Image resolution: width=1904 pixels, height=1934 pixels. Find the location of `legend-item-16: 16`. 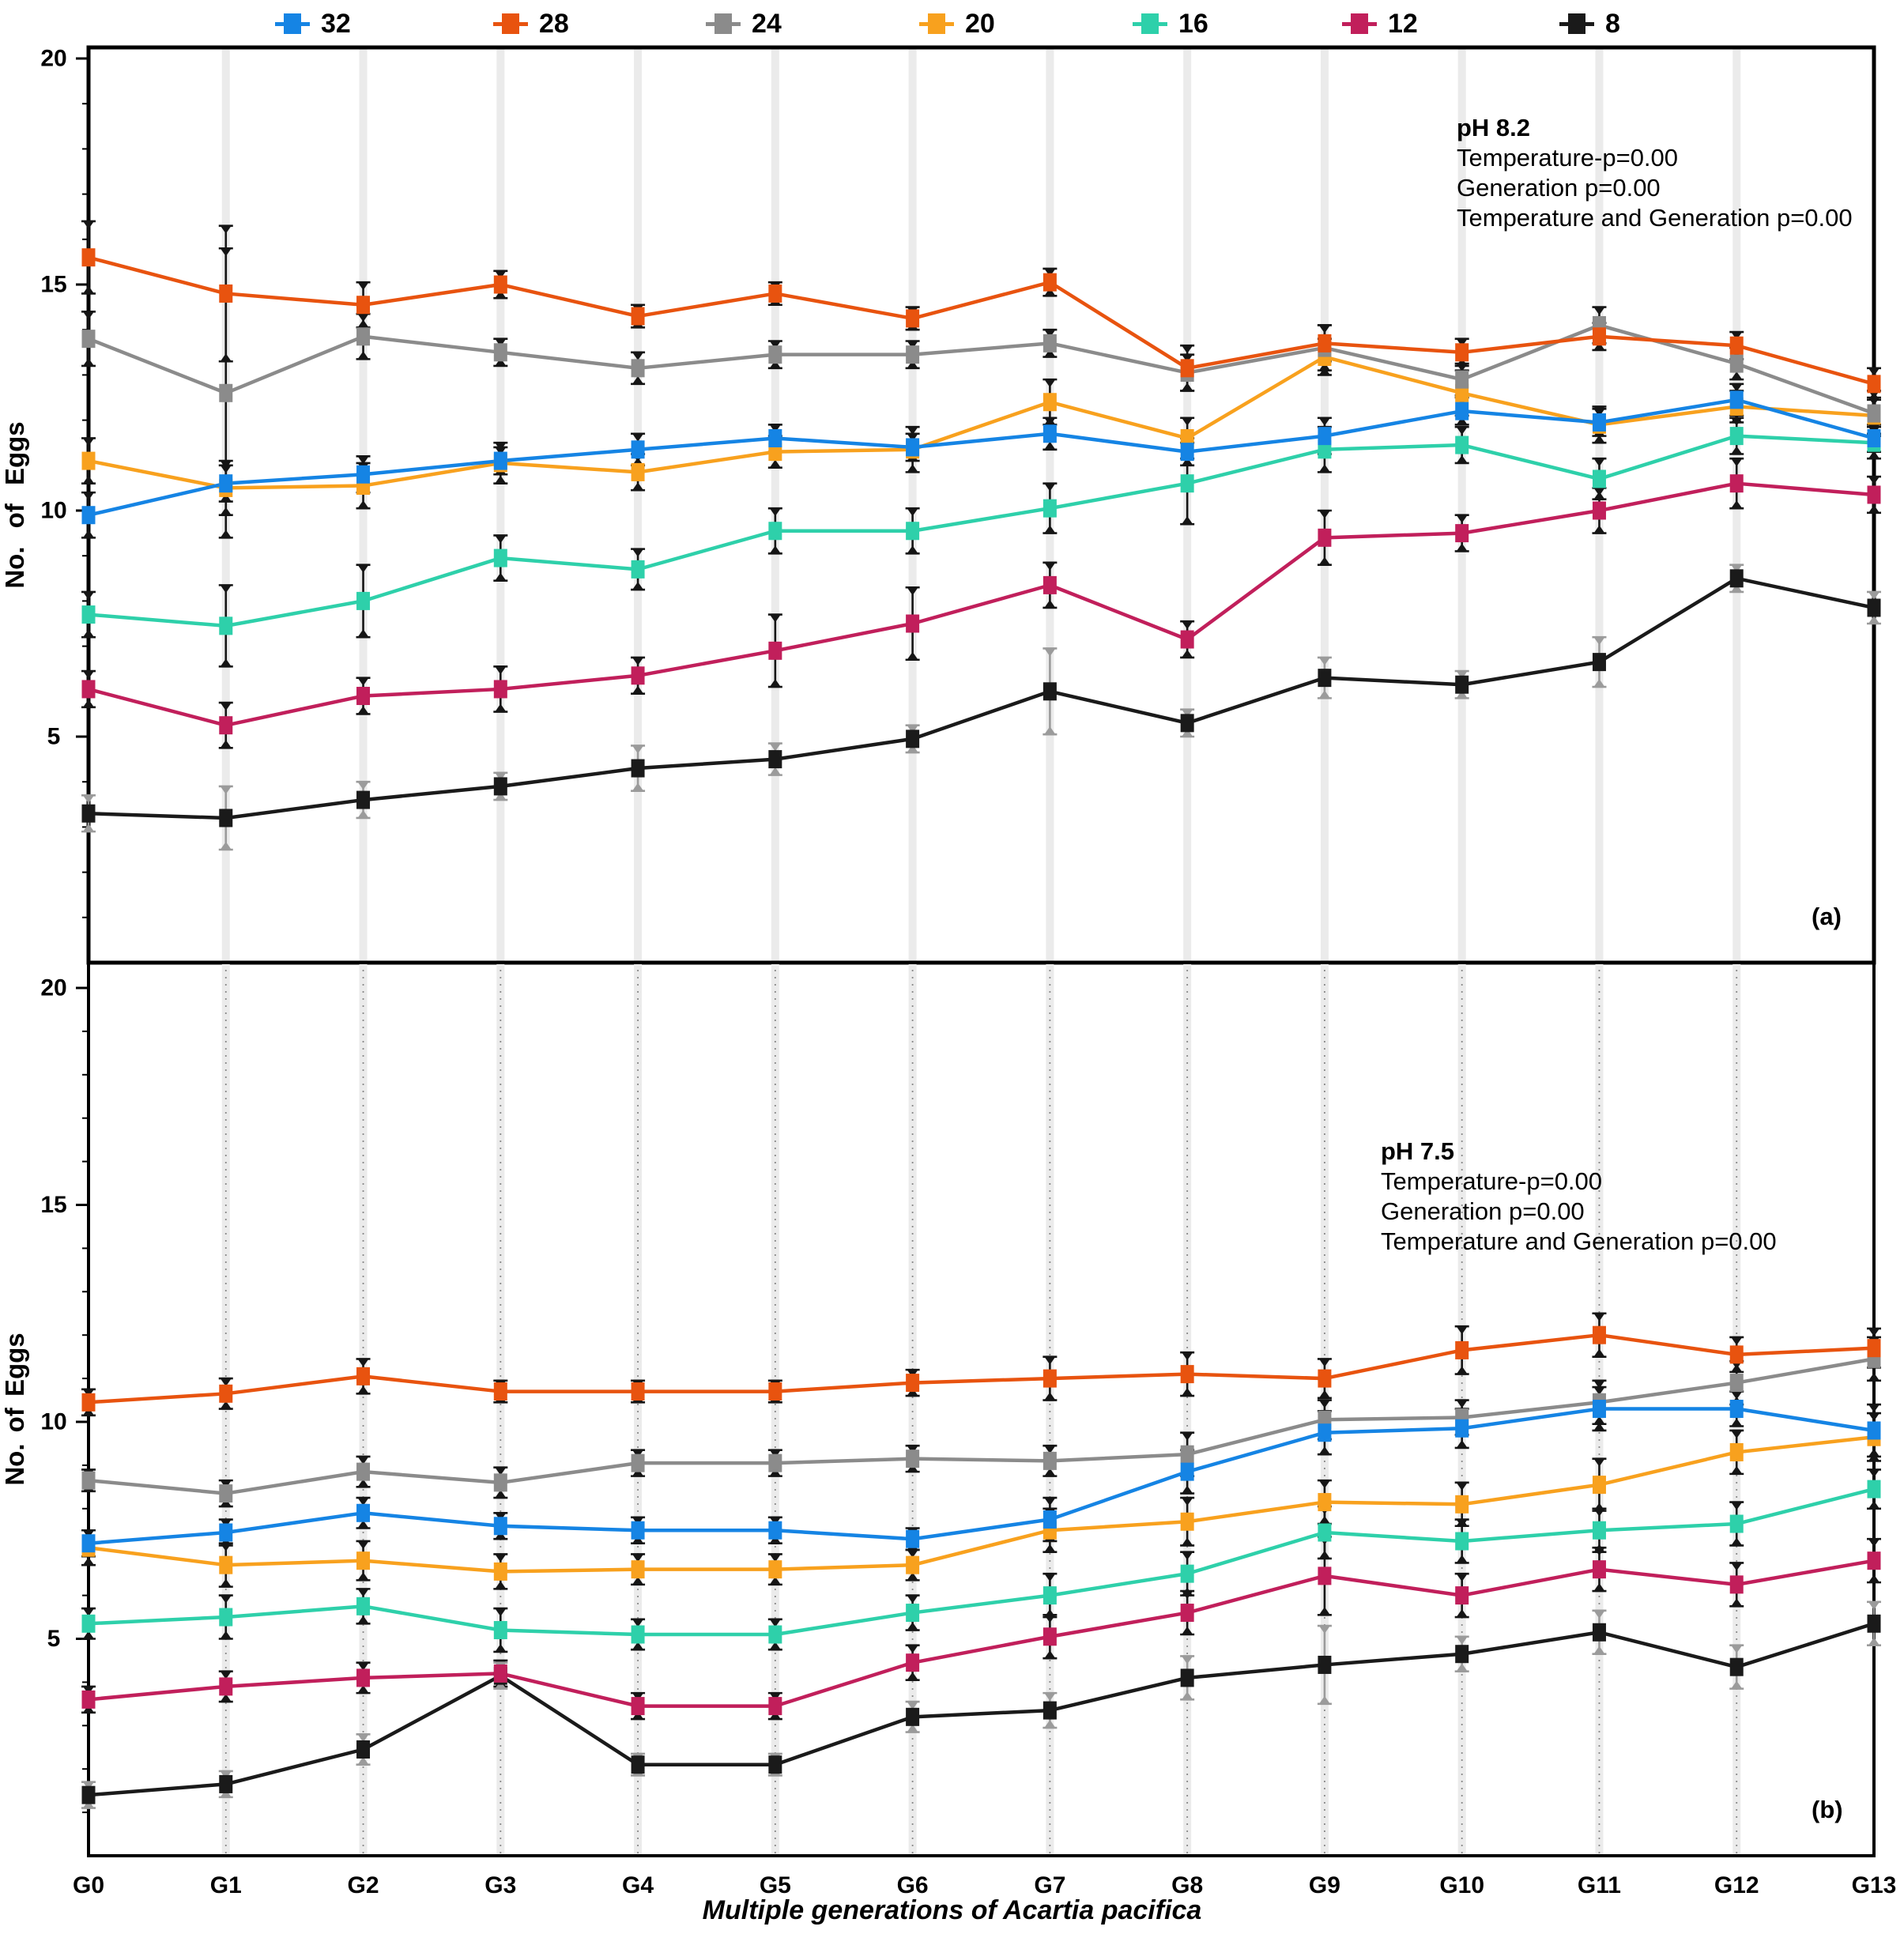

legend-item-16: 16 is located at coordinates (1170, 24).